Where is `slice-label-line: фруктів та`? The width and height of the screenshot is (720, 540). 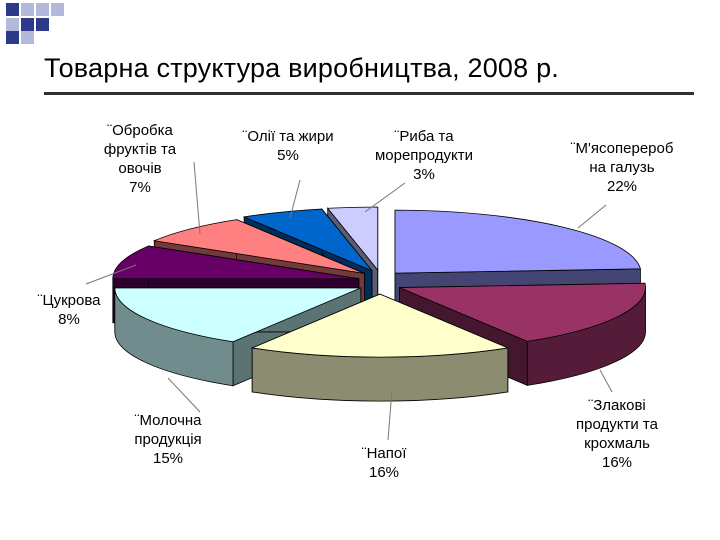 slice-label-line: фруктів та is located at coordinates (140, 149).